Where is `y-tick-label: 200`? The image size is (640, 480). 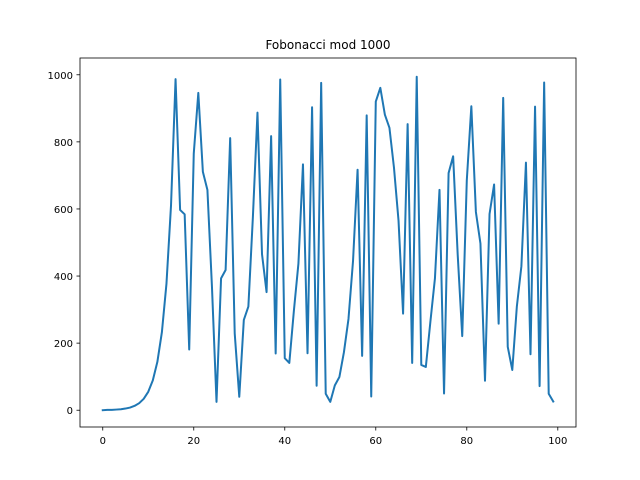 y-tick-label: 200 is located at coordinates (63, 344).